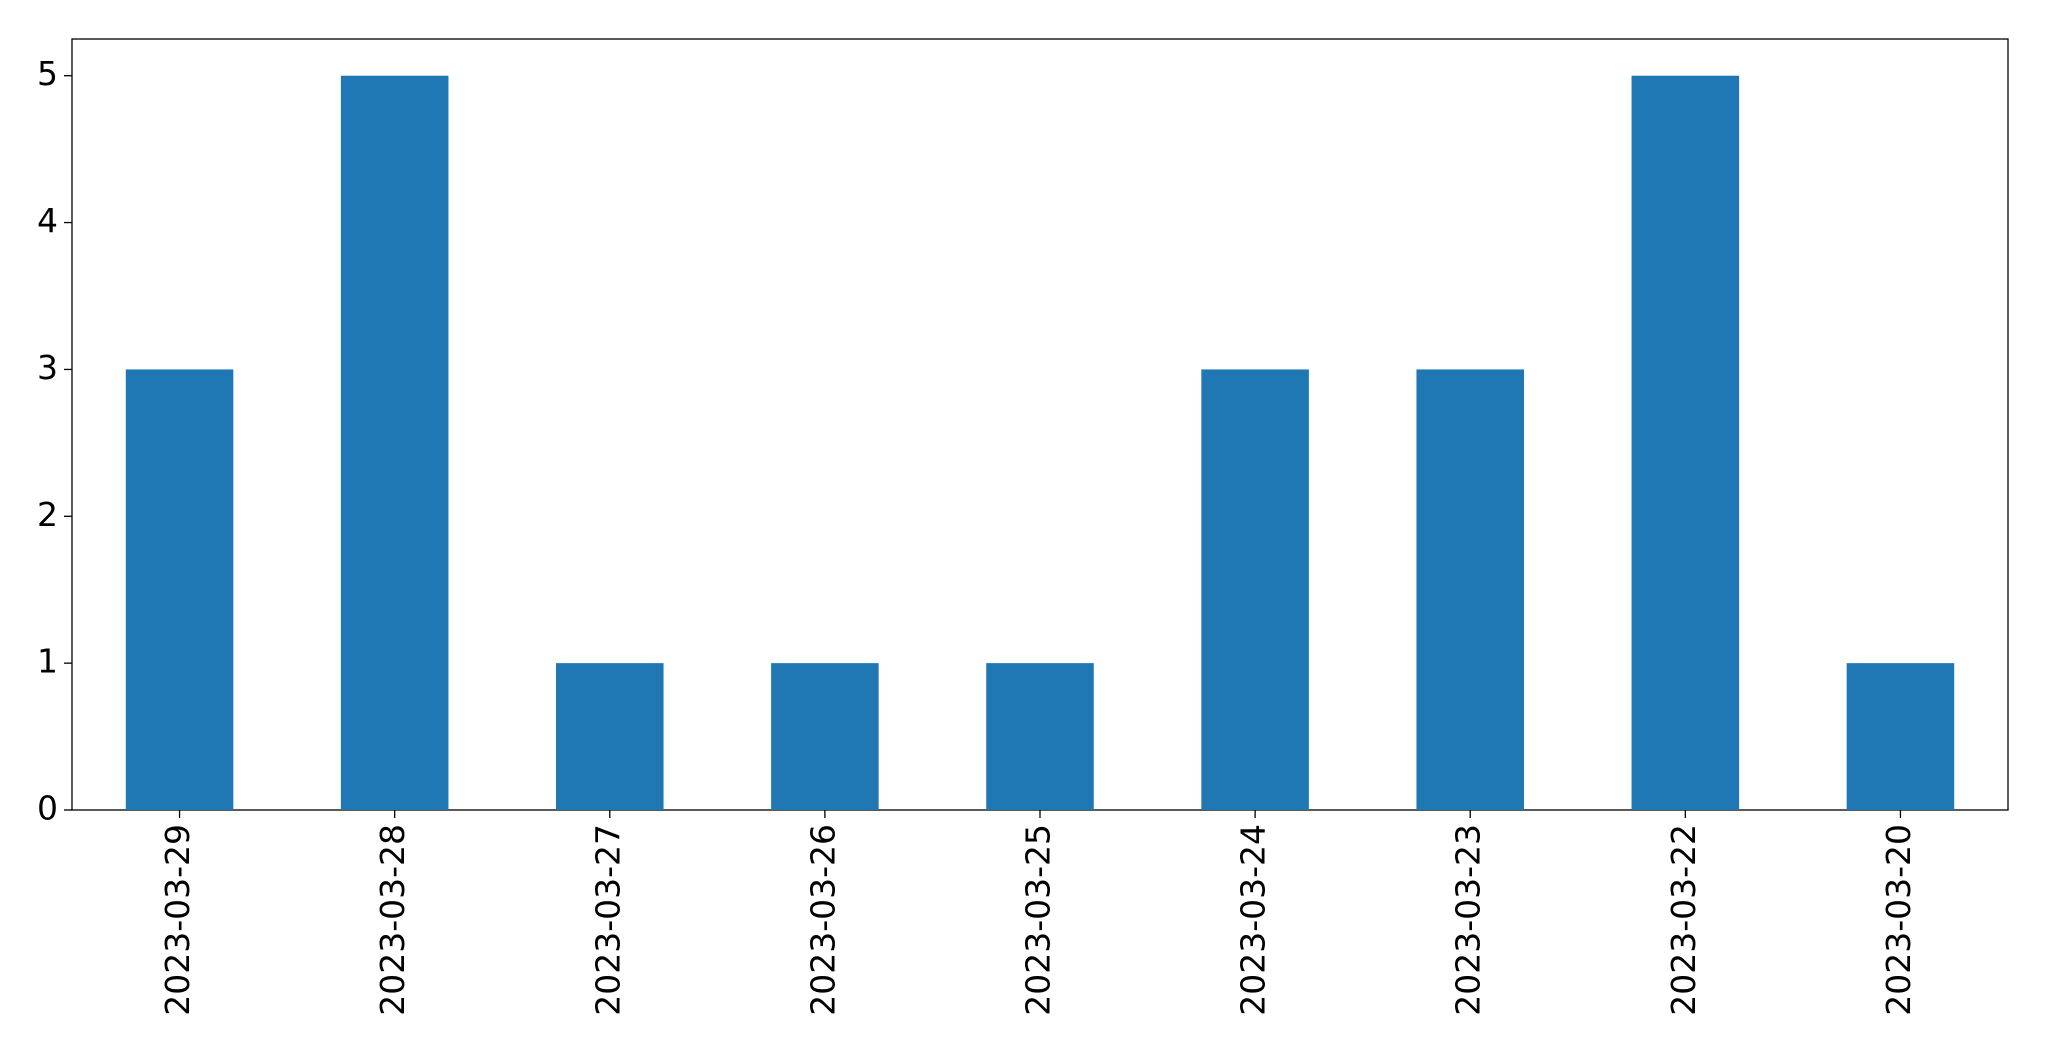  What do you see at coordinates (177, 920) in the screenshot?
I see `x-tick-label: 2023-03-29` at bounding box center [177, 920].